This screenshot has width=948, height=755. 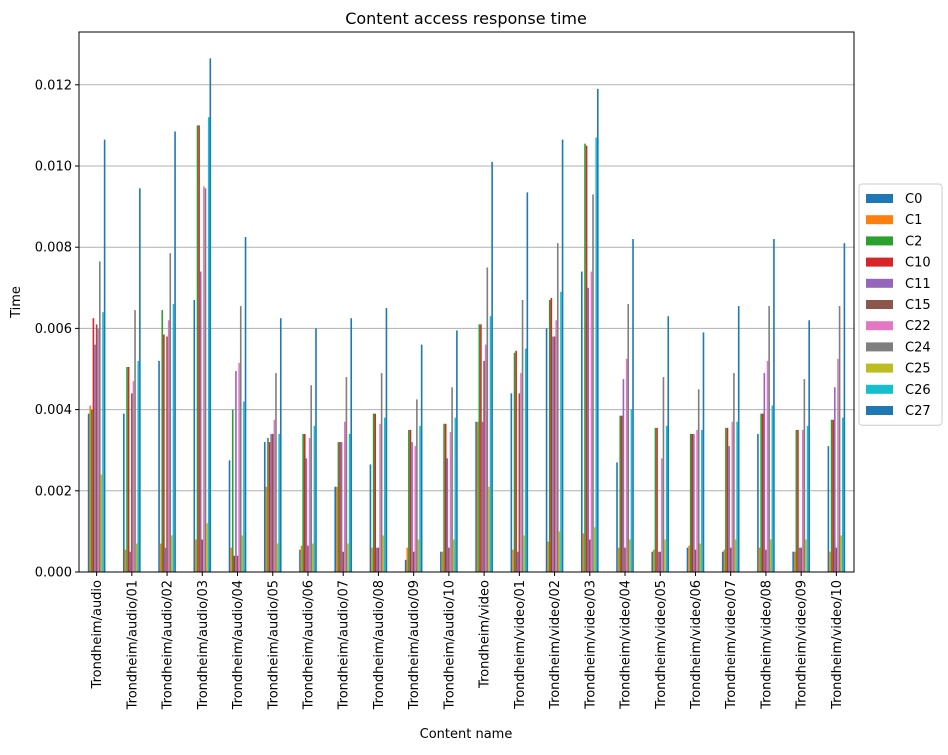 What do you see at coordinates (53, 329) in the screenshot?
I see `y-tick-label: 0.006` at bounding box center [53, 329].